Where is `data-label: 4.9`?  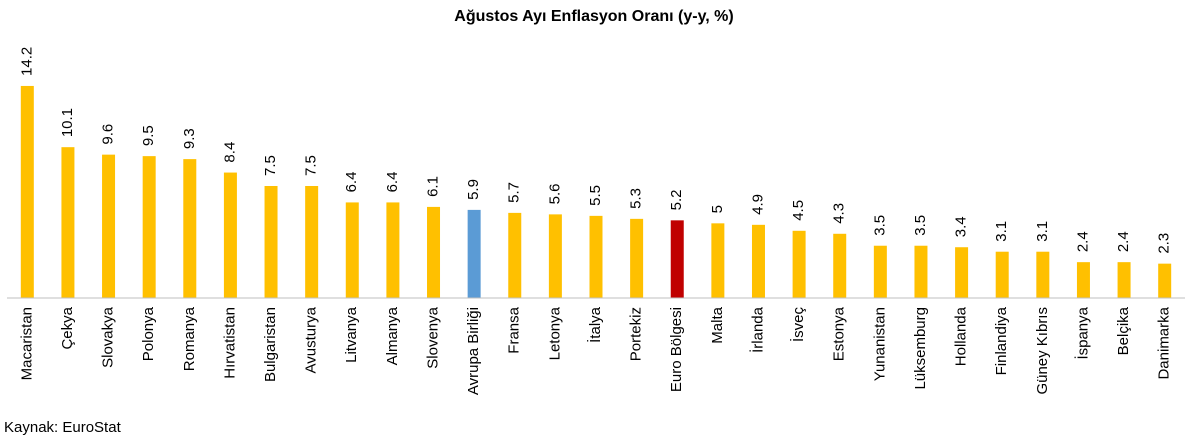 data-label: 4.9 is located at coordinates (757, 204).